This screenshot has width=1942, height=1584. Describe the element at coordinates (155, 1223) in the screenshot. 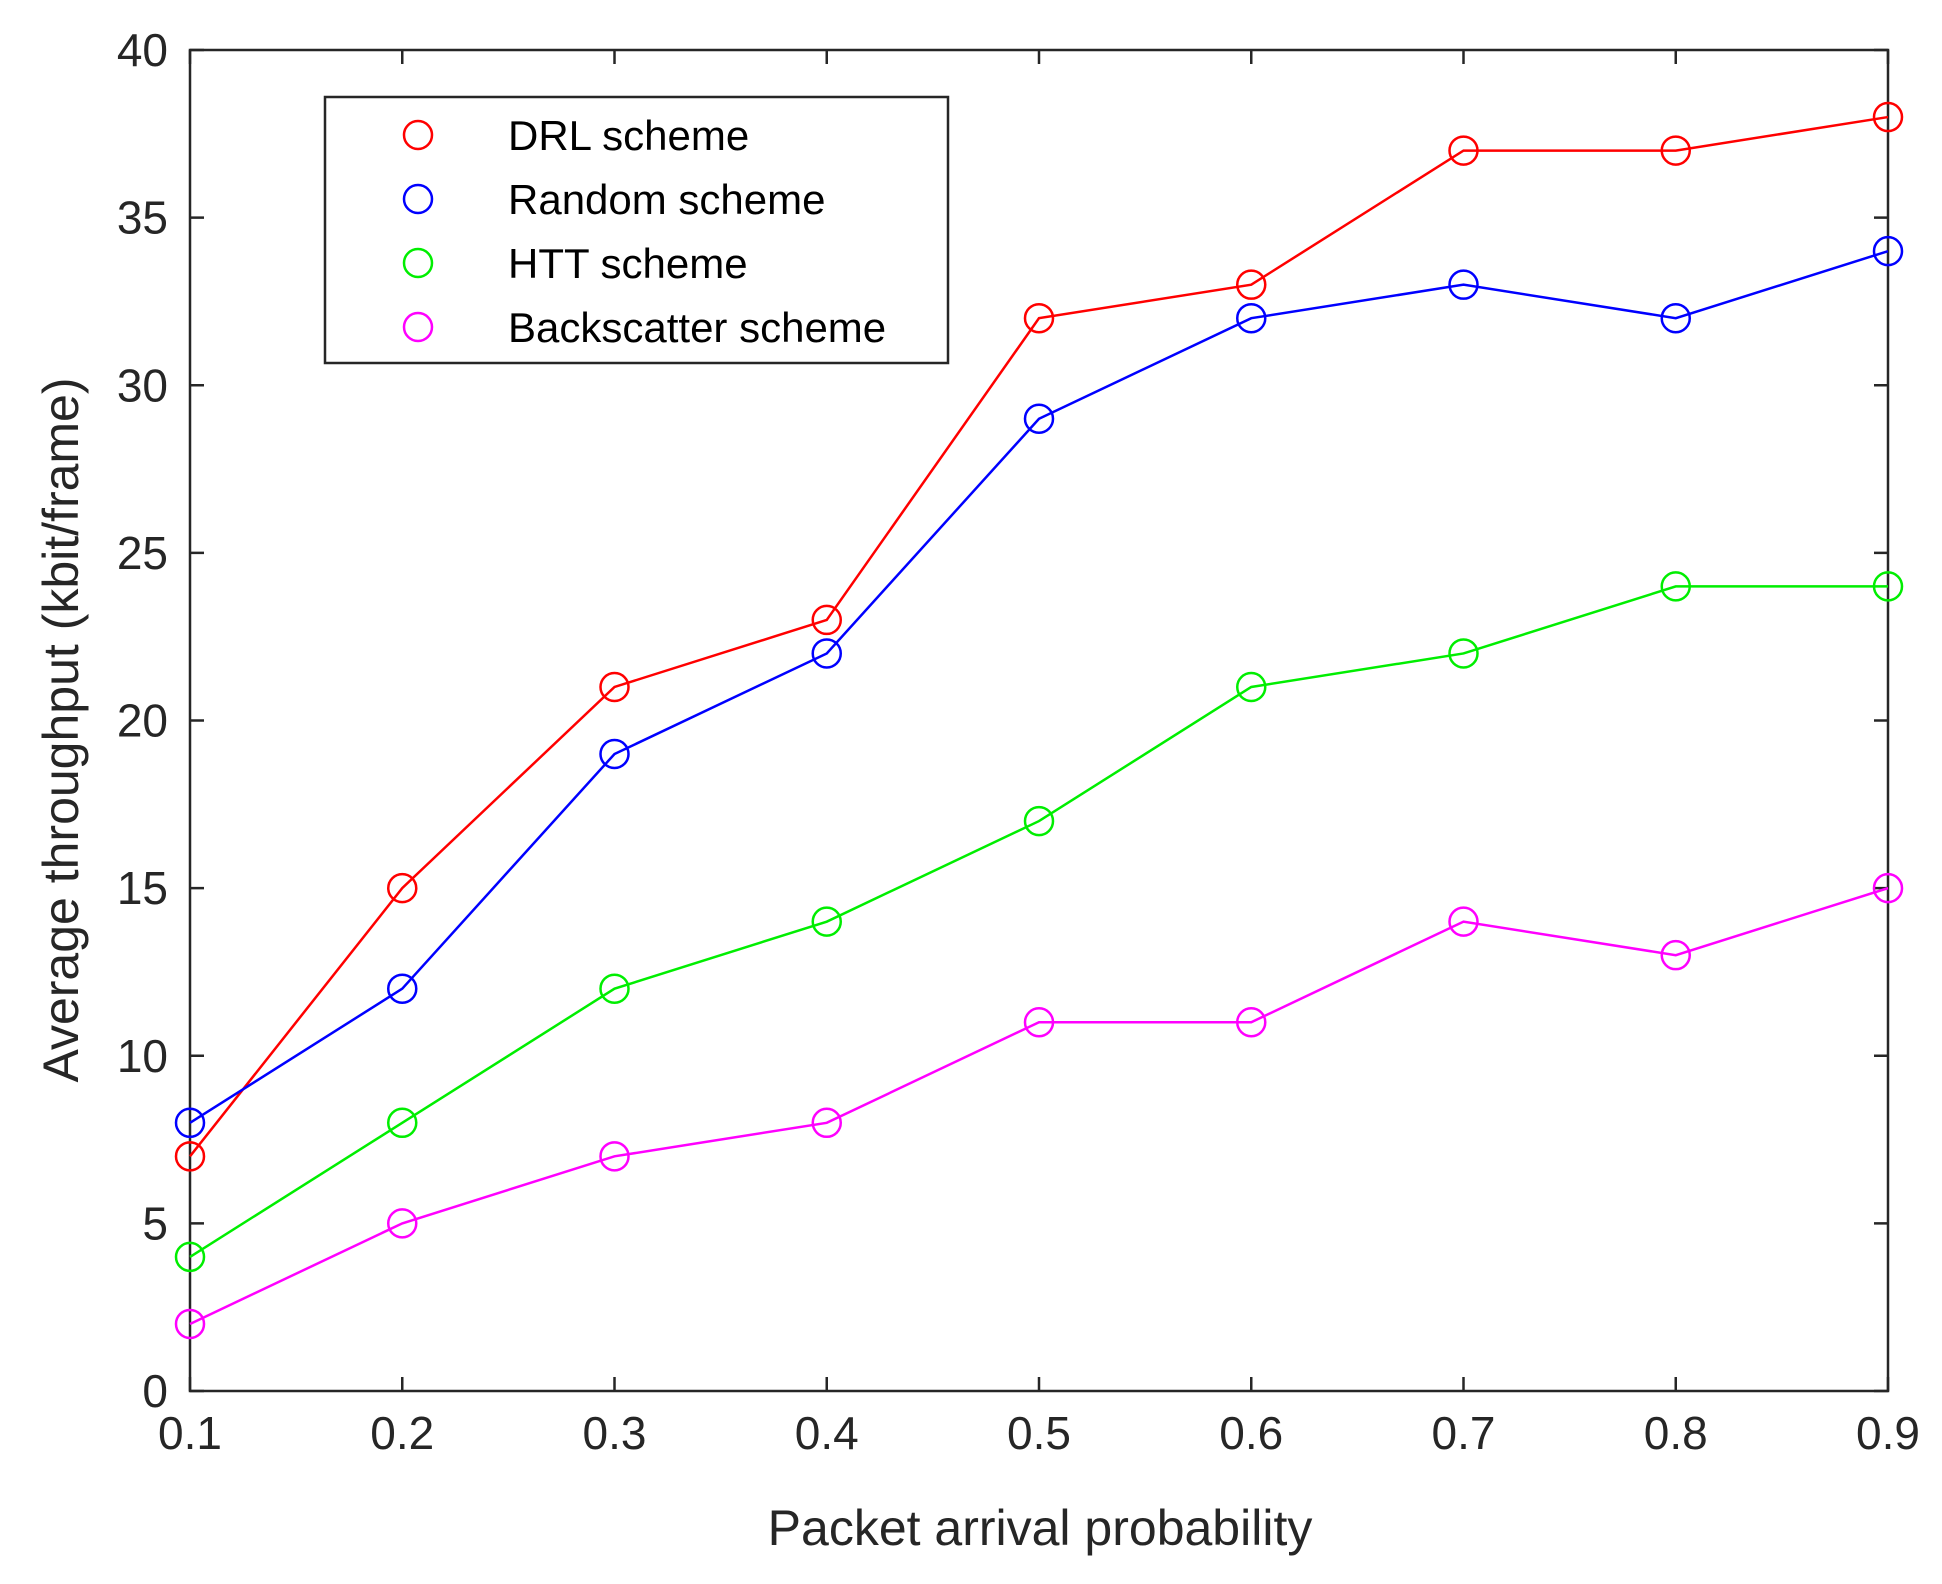

I see `y-tick-label: 5` at that location.